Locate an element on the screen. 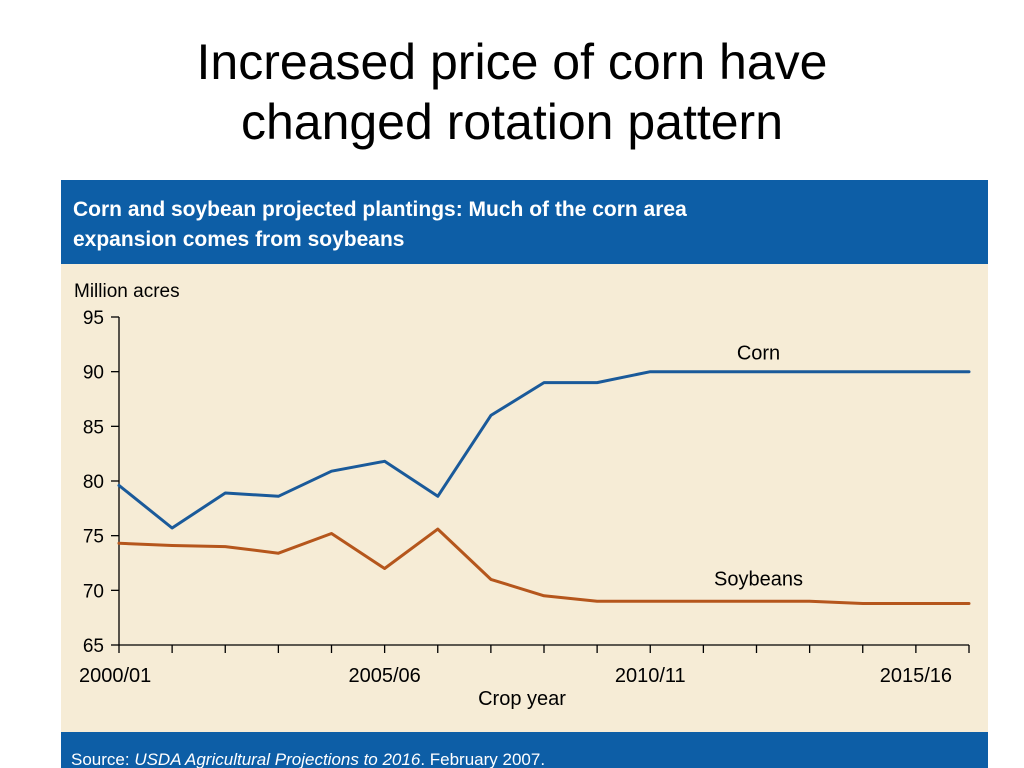  y-axis-label: Million acres is located at coordinates (127, 291).